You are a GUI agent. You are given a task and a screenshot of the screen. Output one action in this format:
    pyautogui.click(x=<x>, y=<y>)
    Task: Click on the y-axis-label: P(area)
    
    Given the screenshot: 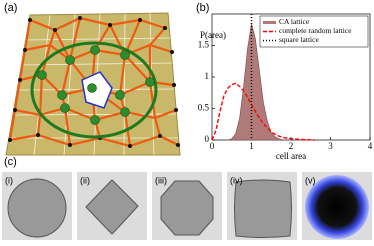 What is the action you would take?
    pyautogui.click(x=213, y=35)
    